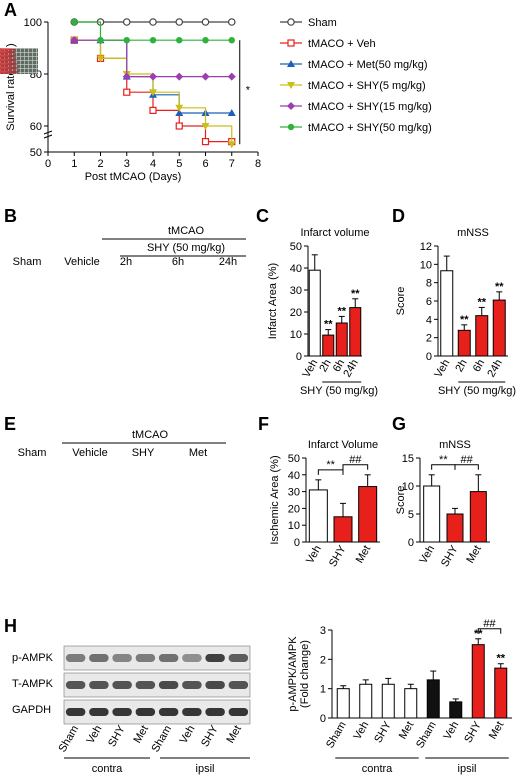 The height and width of the screenshot is (777, 526). What do you see at coordinates (33, 658) in the screenshot?
I see `blot-row-label-0: p-AMPK` at bounding box center [33, 658].